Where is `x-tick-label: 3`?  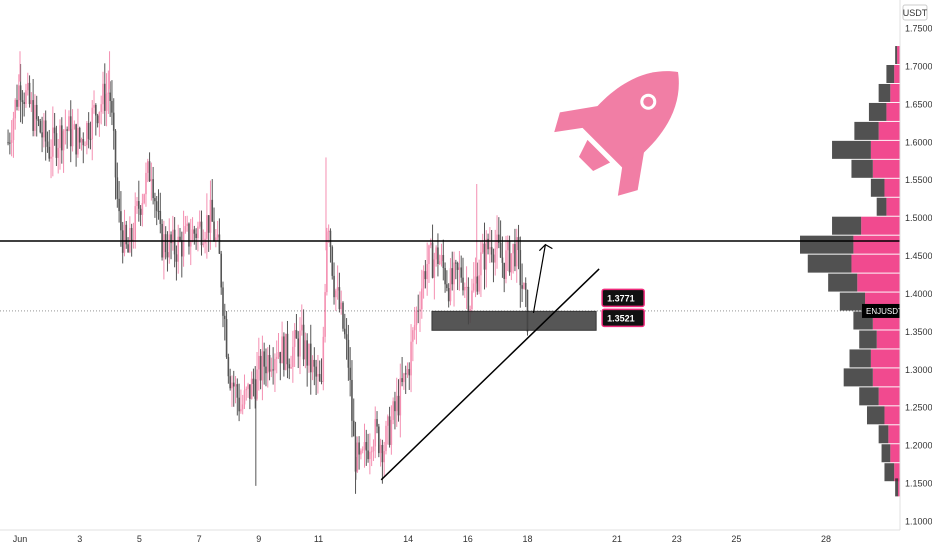 x-tick-label: 3 is located at coordinates (79, 539).